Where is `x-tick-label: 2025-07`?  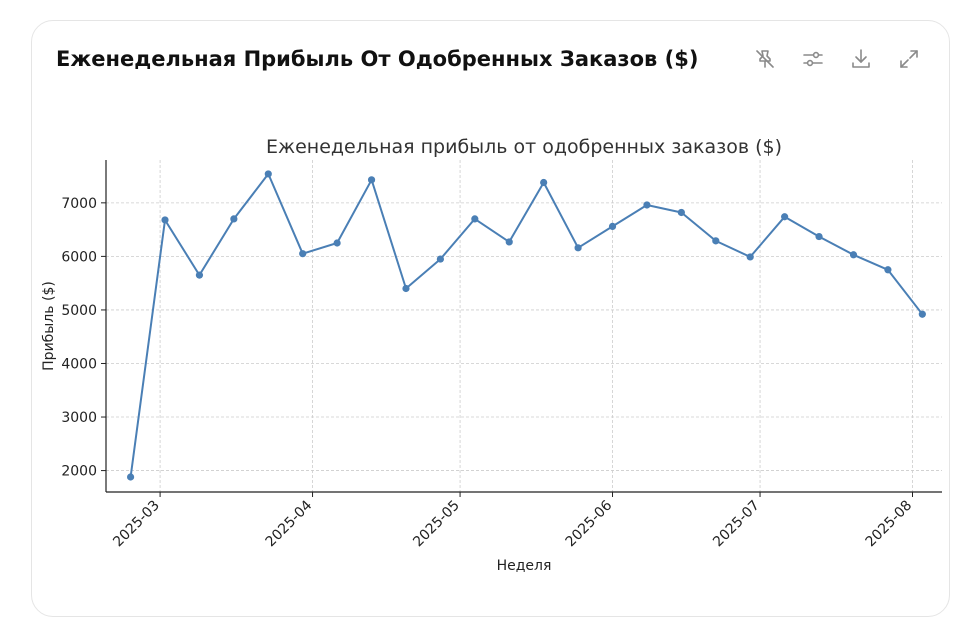 x-tick-label: 2025-07 is located at coordinates (736, 524).